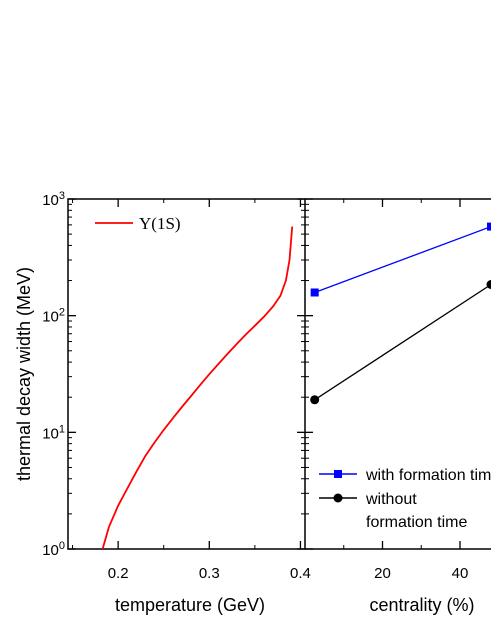  What do you see at coordinates (118, 573) in the screenshot?
I see `x-tick-label: 0.2` at bounding box center [118, 573].